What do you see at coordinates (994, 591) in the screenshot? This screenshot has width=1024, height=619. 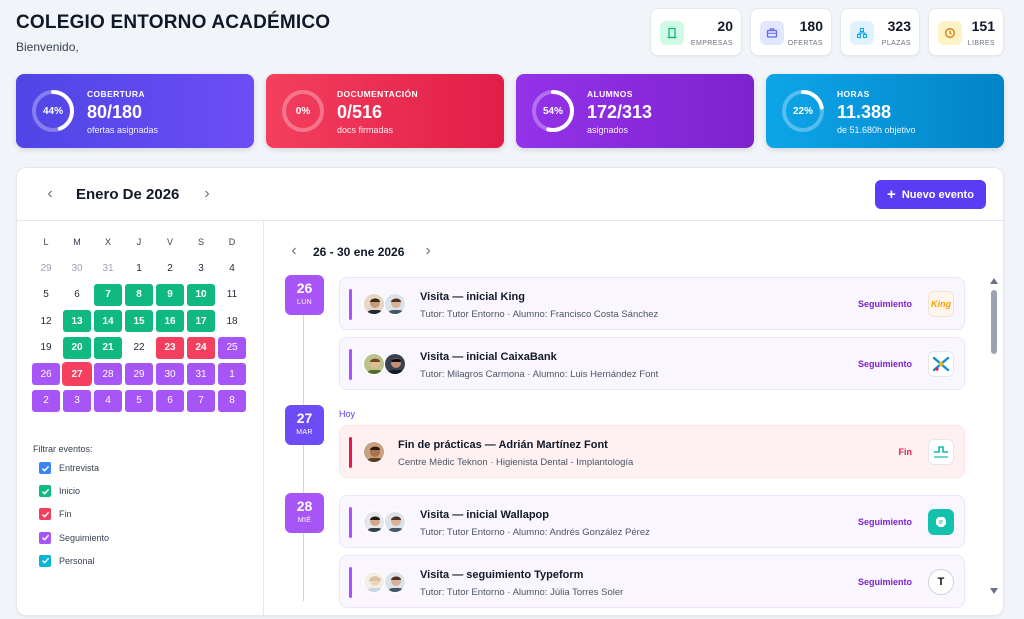 I see `scroll-down-icon` at bounding box center [994, 591].